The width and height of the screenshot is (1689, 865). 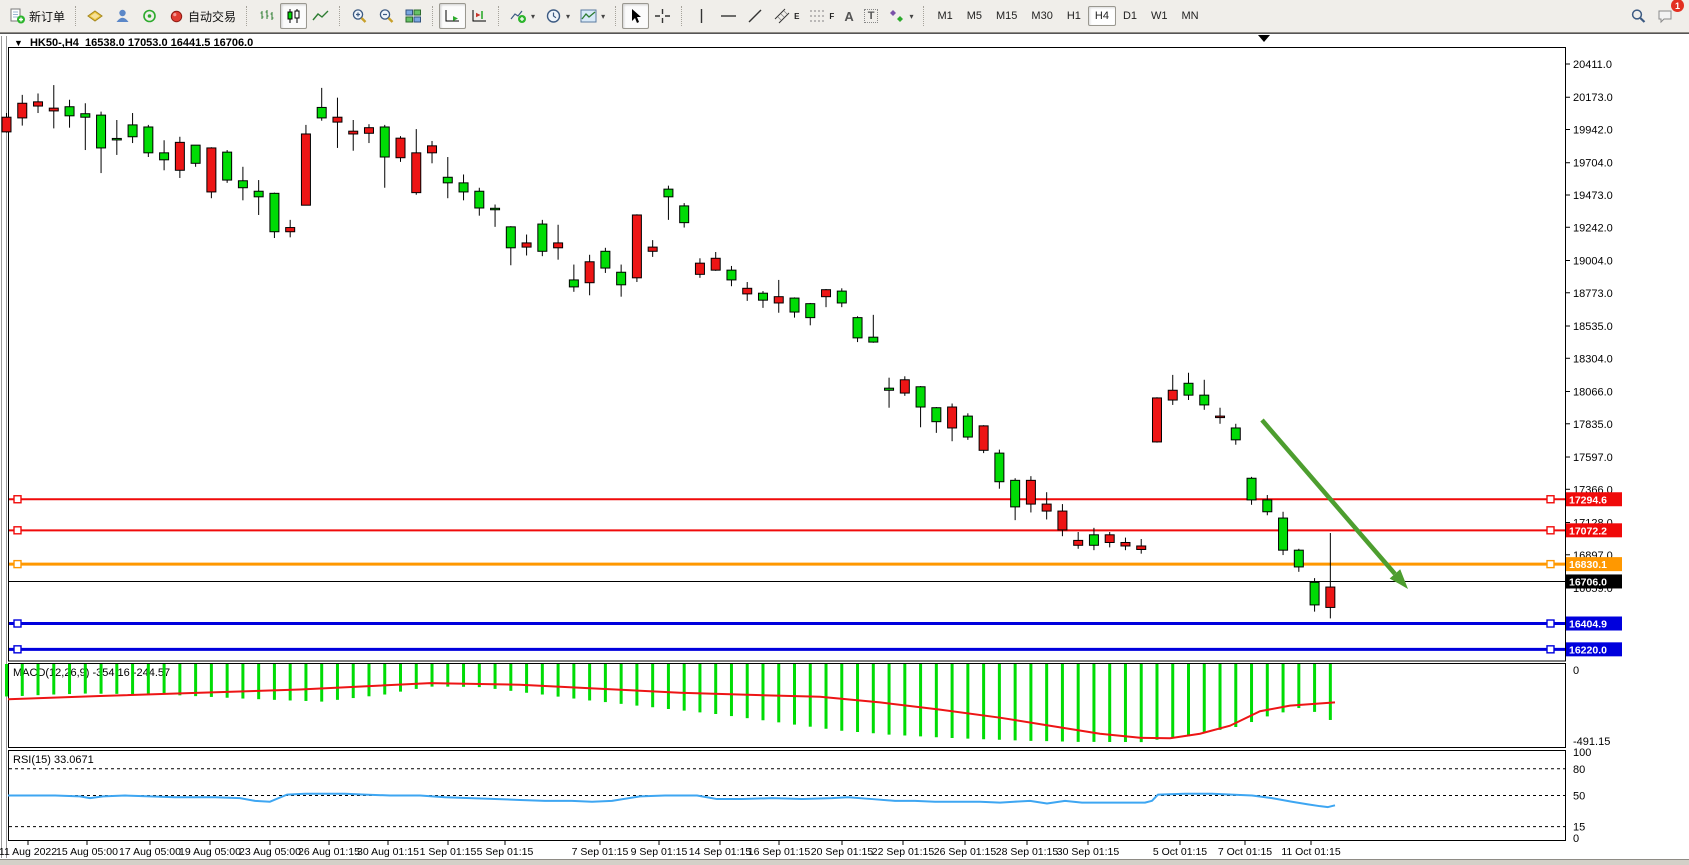 What do you see at coordinates (87, 852) in the screenshot?
I see `time-axis-label: 15 Aug 05:00` at bounding box center [87, 852].